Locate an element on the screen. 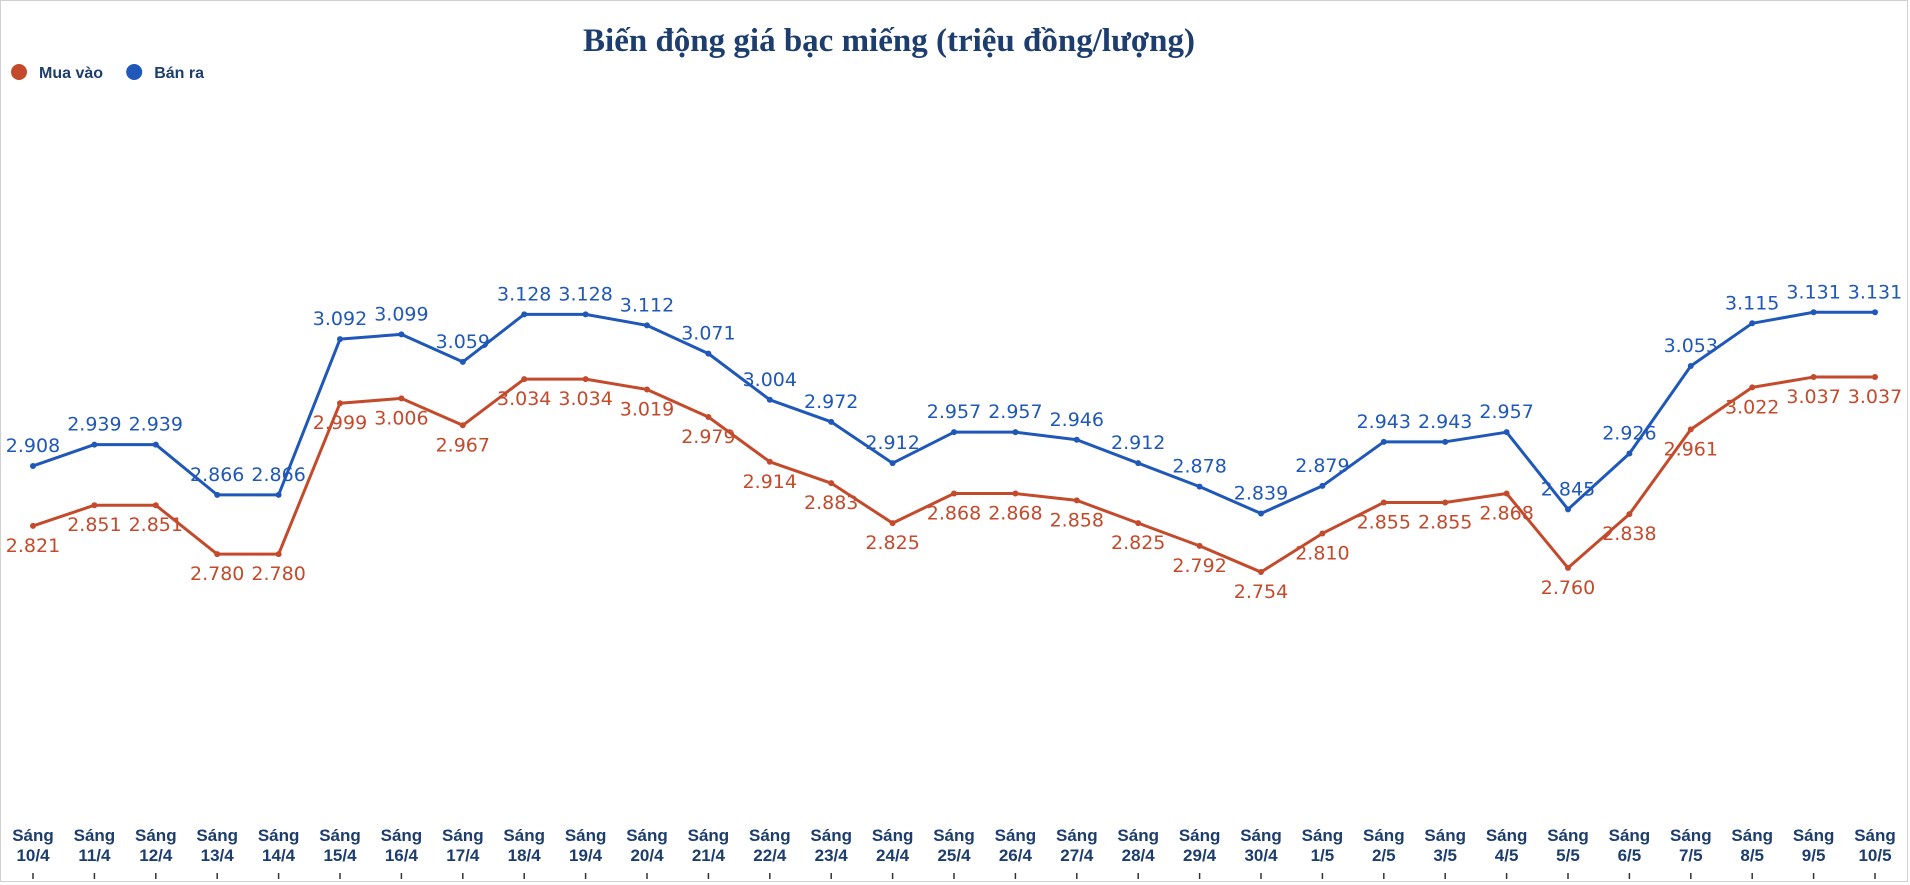 This screenshot has height=885, width=1910. legend-label-1: Bán ra is located at coordinates (179, 73).